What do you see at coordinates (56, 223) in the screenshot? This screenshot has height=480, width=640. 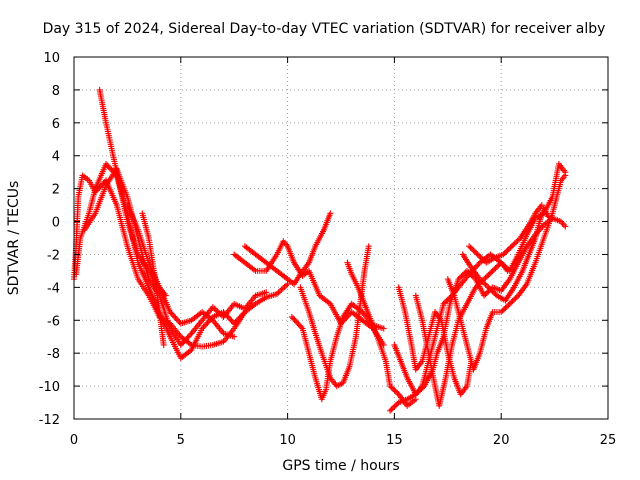 I see `y-tick-label: 0` at bounding box center [56, 223].